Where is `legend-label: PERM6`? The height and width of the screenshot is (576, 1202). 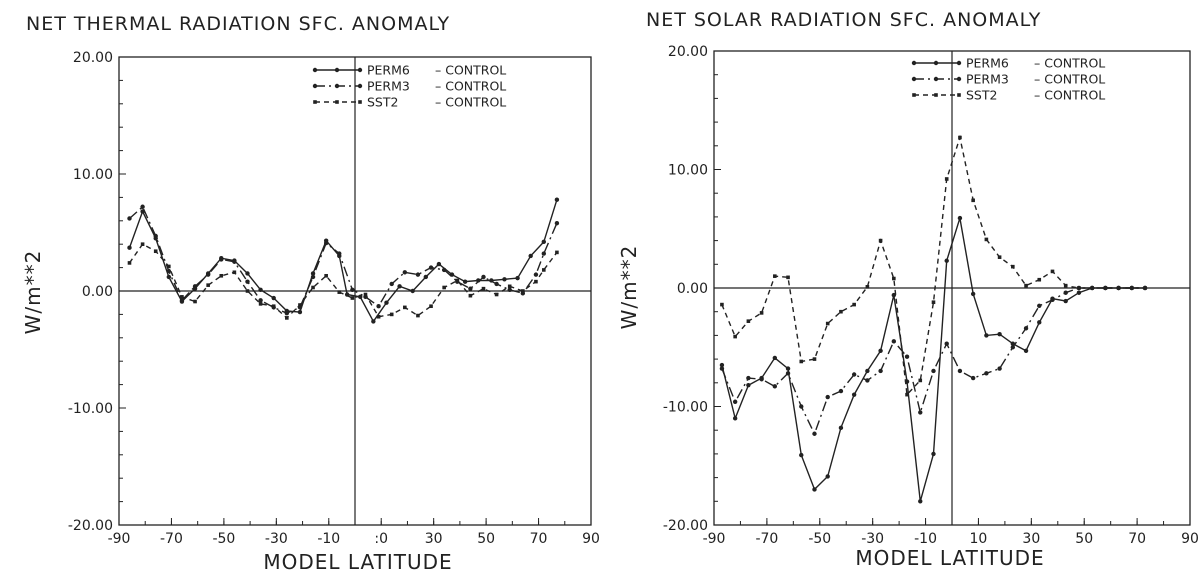 legend-label: PERM6 is located at coordinates (388, 70).